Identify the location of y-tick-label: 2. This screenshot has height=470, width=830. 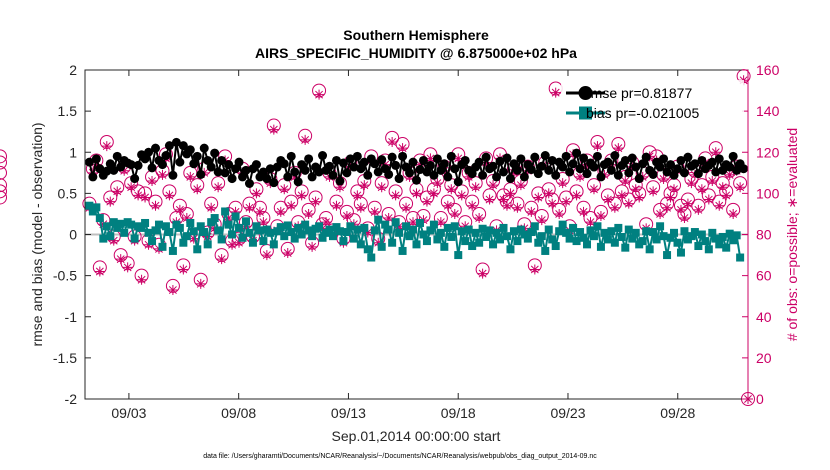
(73, 70).